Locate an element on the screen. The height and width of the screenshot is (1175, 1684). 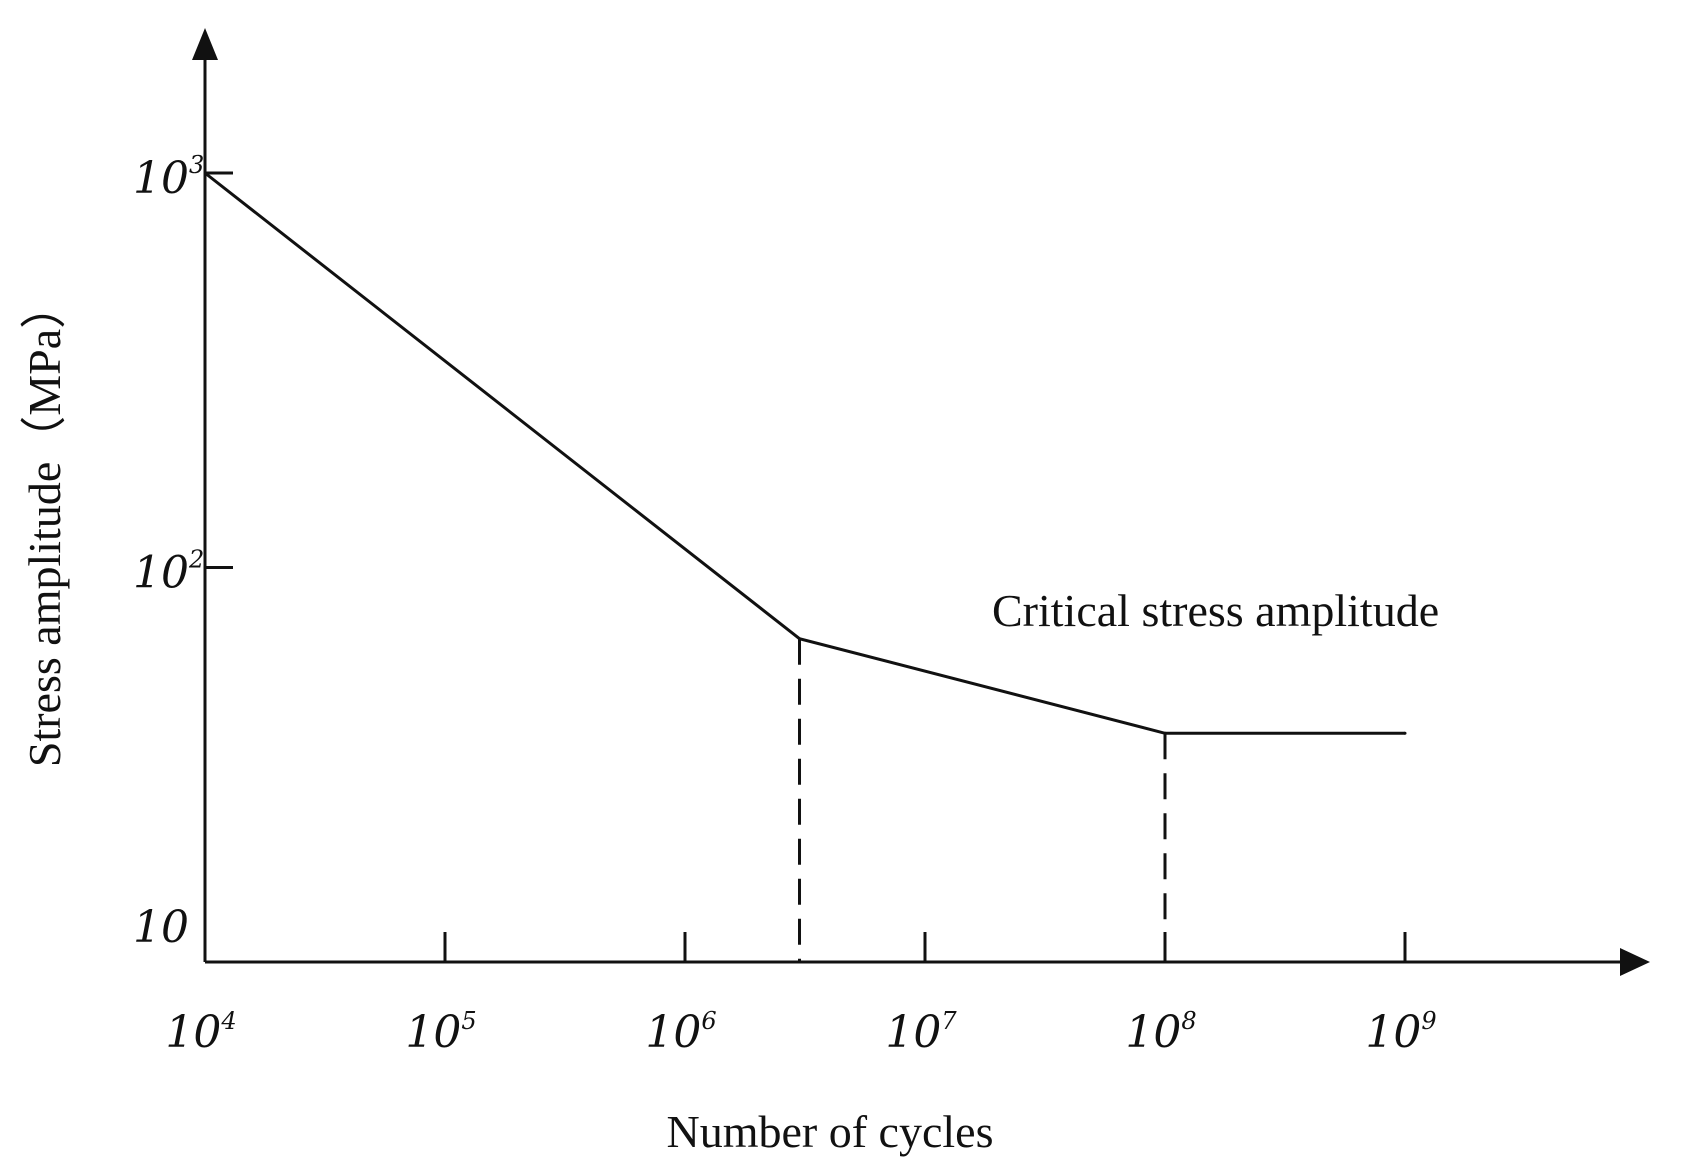
y-tick-label: 10² is located at coordinates (168, 572).